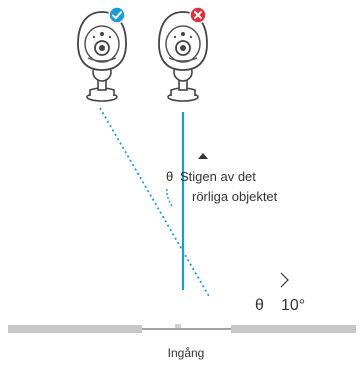 This screenshot has width=364, height=366. I want to click on camera-correct, so click(102, 54).